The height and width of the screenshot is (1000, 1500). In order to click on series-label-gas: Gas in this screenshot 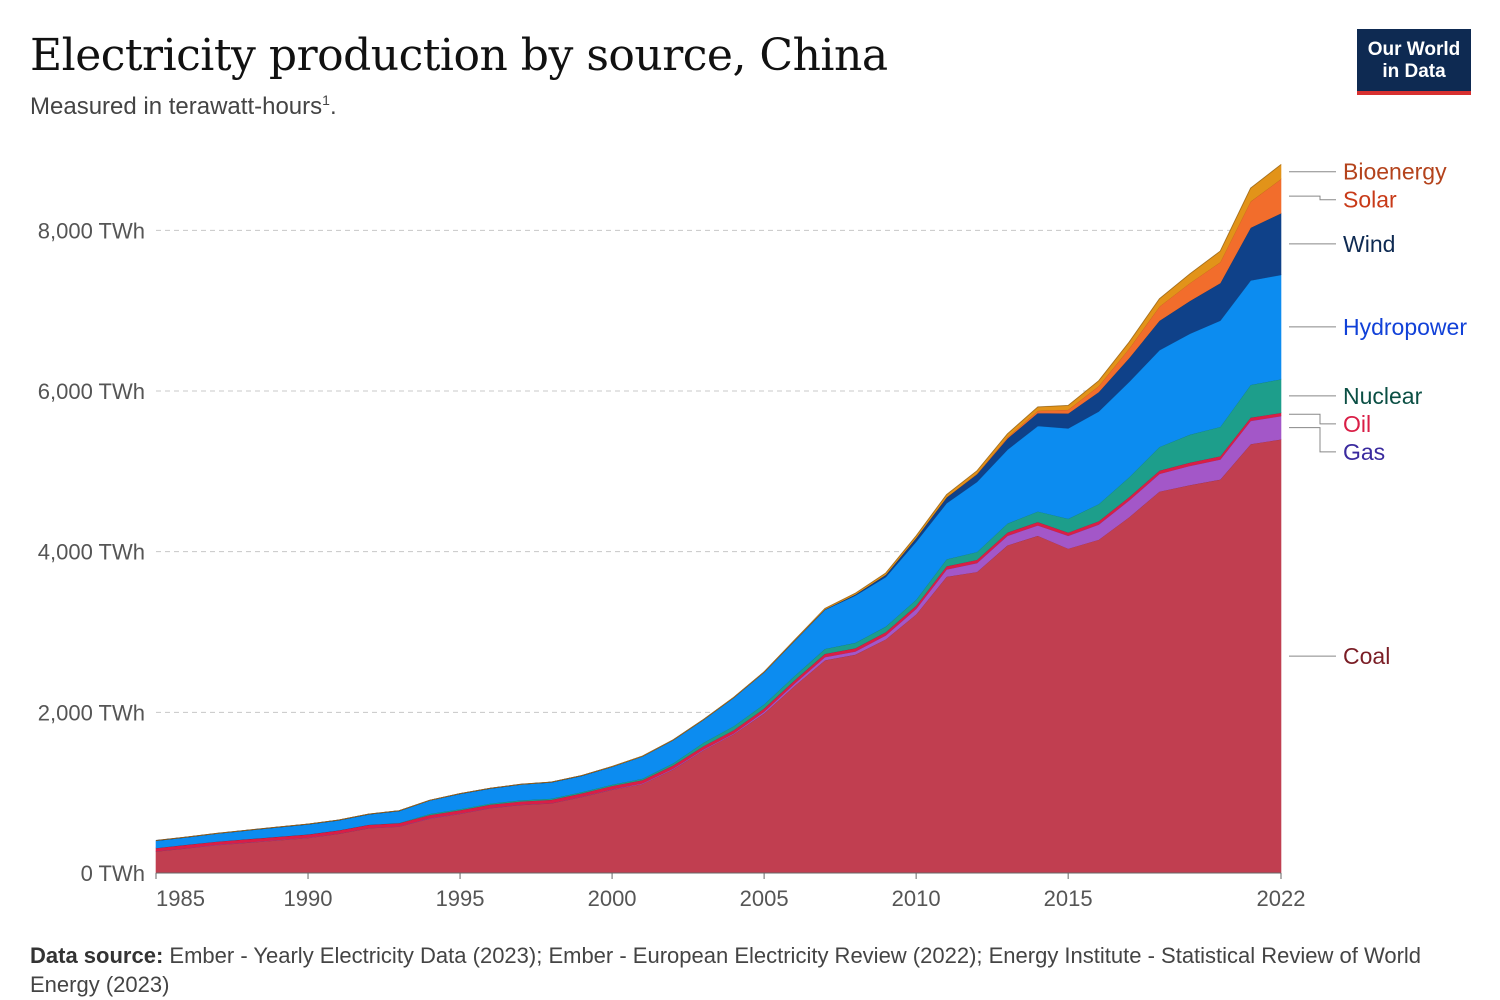, I will do `click(1364, 452)`.